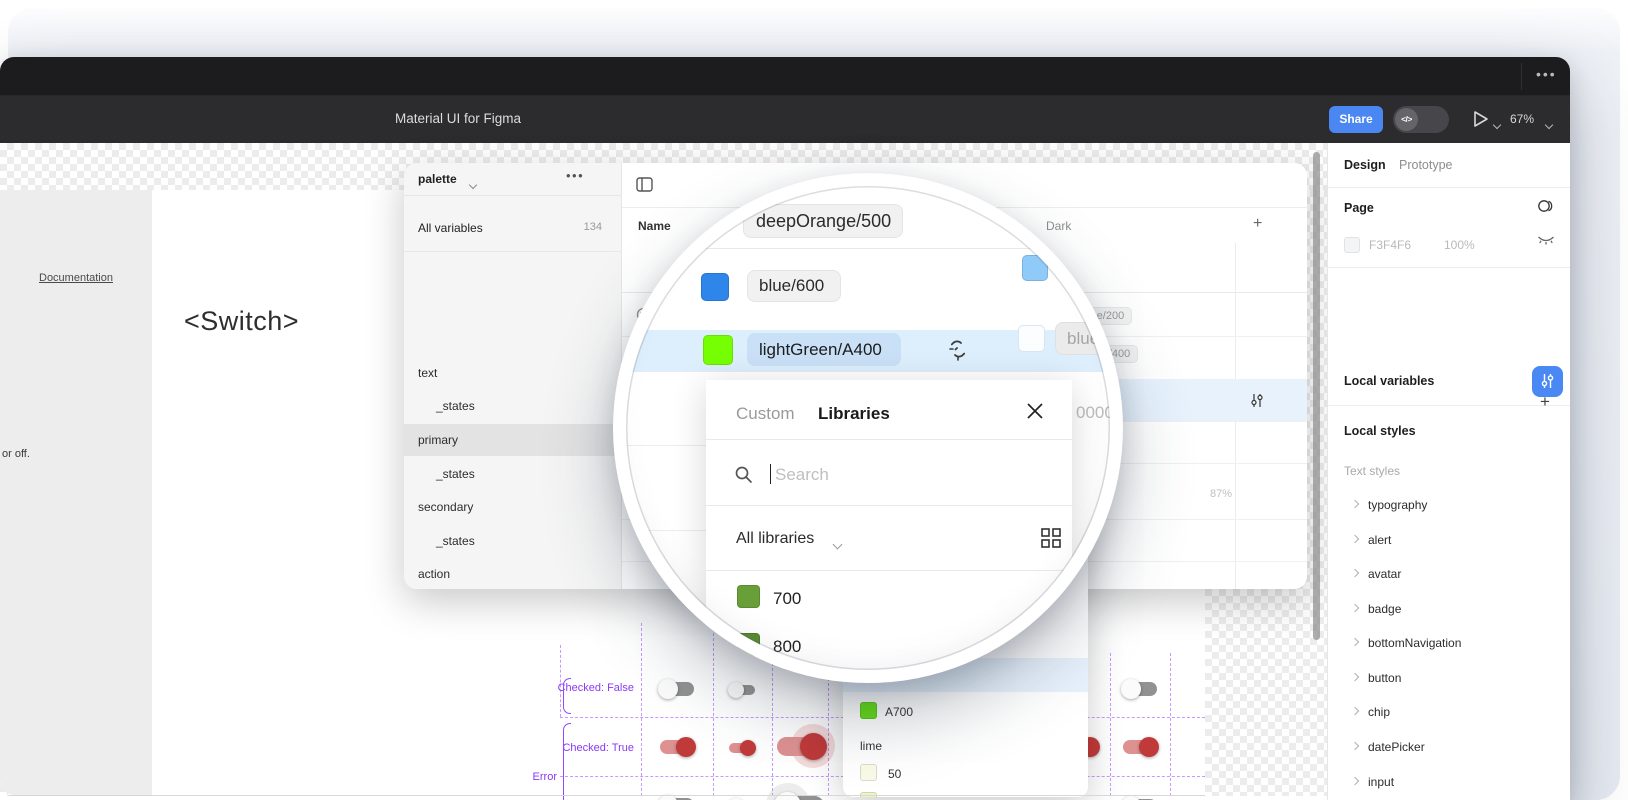  Describe the element at coordinates (1449, 680) in the screenshot. I see `style-item-button: button` at that location.